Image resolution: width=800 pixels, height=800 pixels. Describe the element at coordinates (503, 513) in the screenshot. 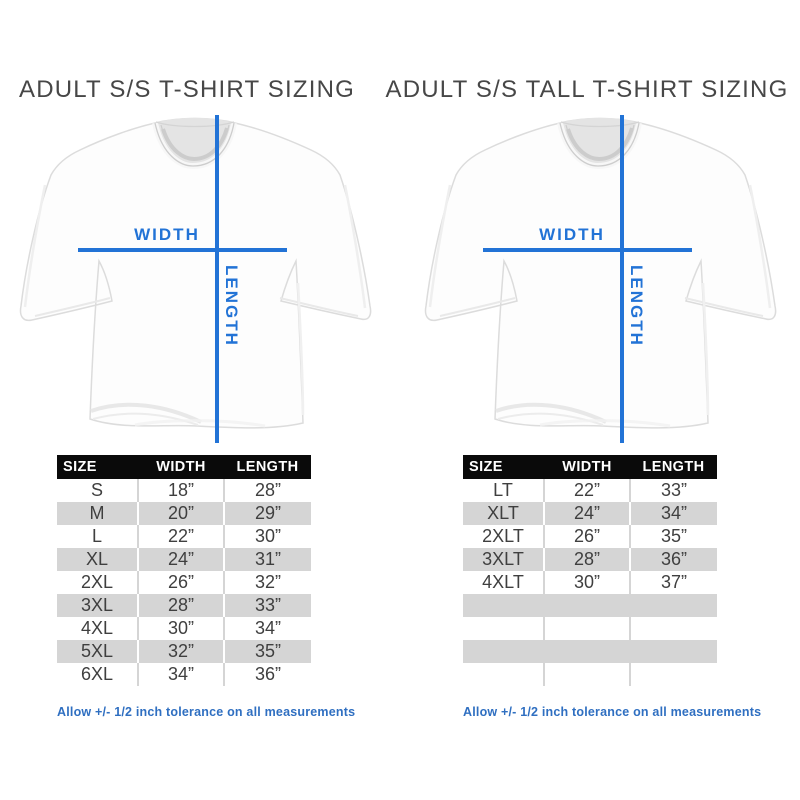

I see `size-cell: XLT` at that location.